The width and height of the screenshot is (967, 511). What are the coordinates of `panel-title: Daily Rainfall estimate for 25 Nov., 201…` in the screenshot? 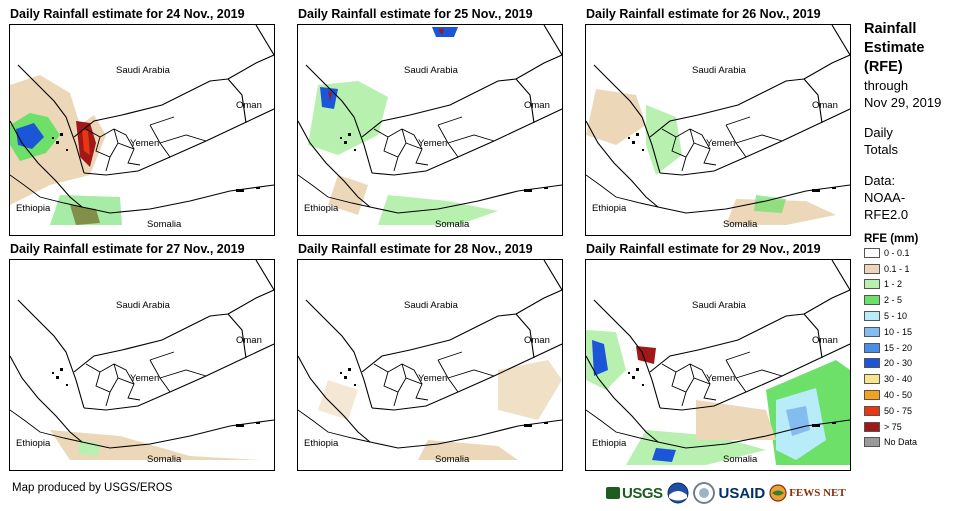 It's located at (415, 14).